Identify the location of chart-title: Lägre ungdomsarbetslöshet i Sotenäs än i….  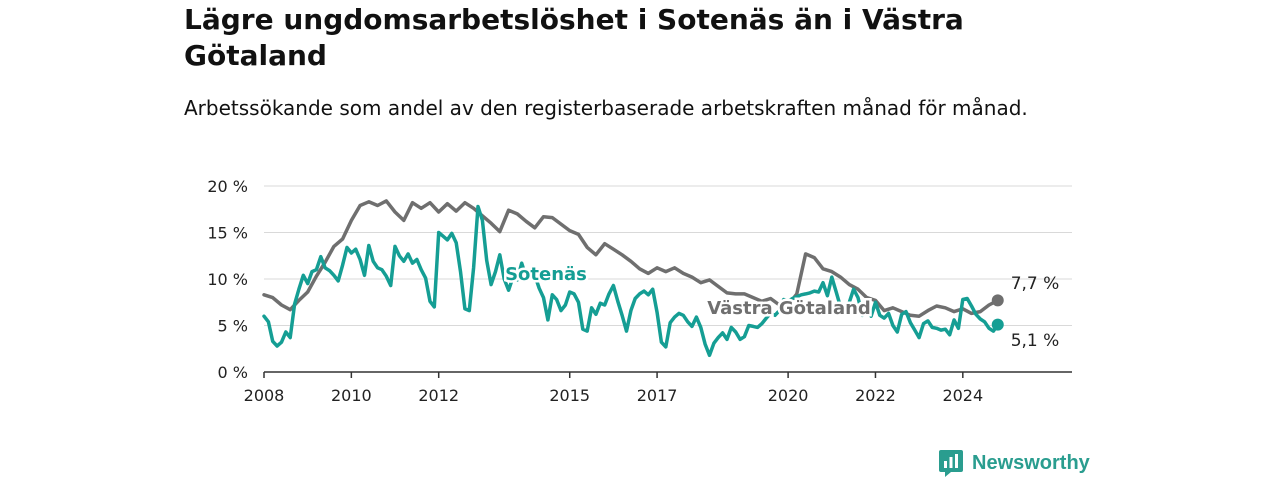
(574, 37).